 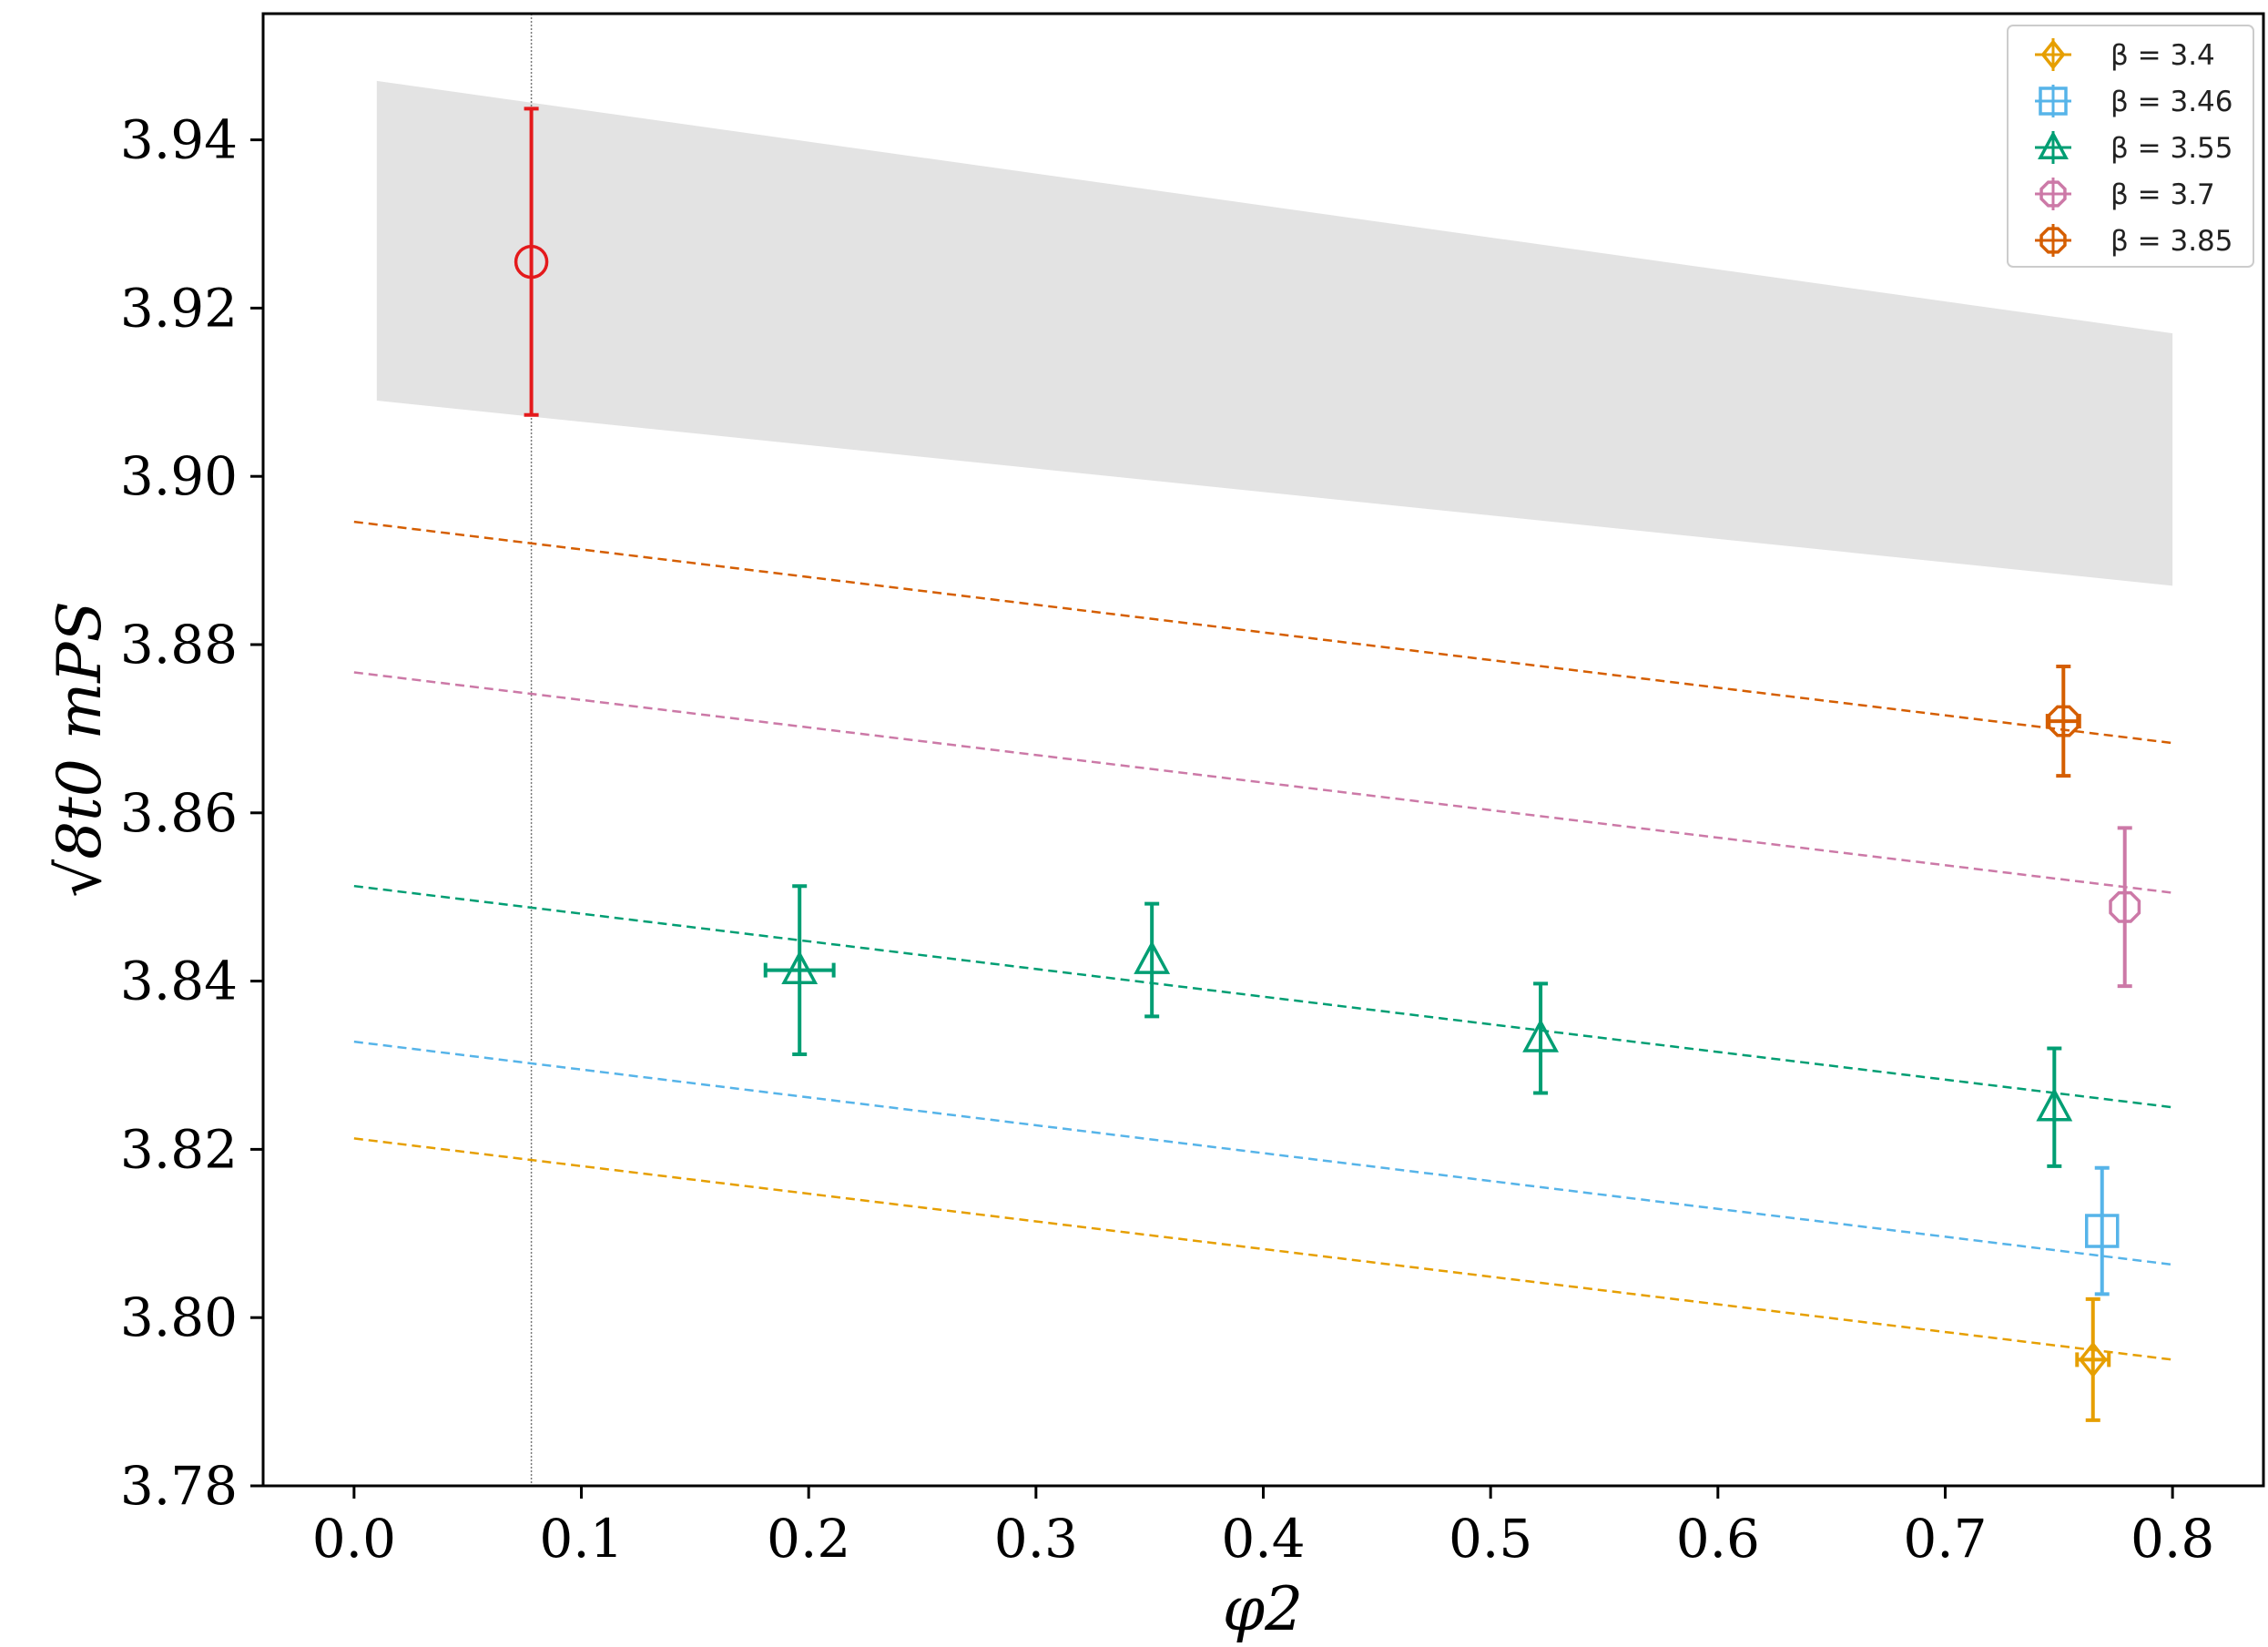 I want to click on y-tick-label: 3.90, so click(x=179, y=476).